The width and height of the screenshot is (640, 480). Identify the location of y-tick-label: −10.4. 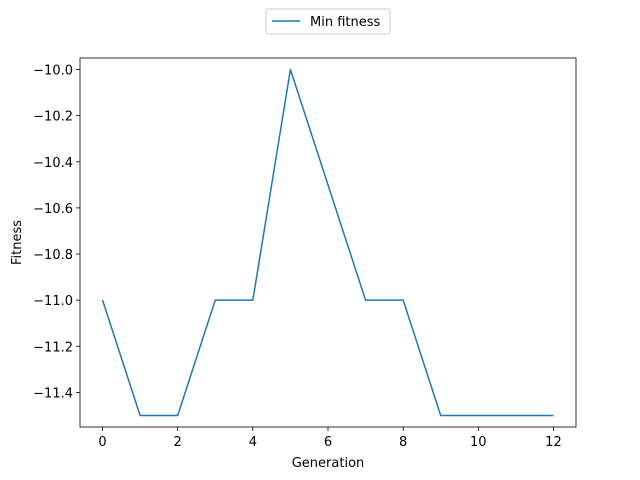
(53, 163).